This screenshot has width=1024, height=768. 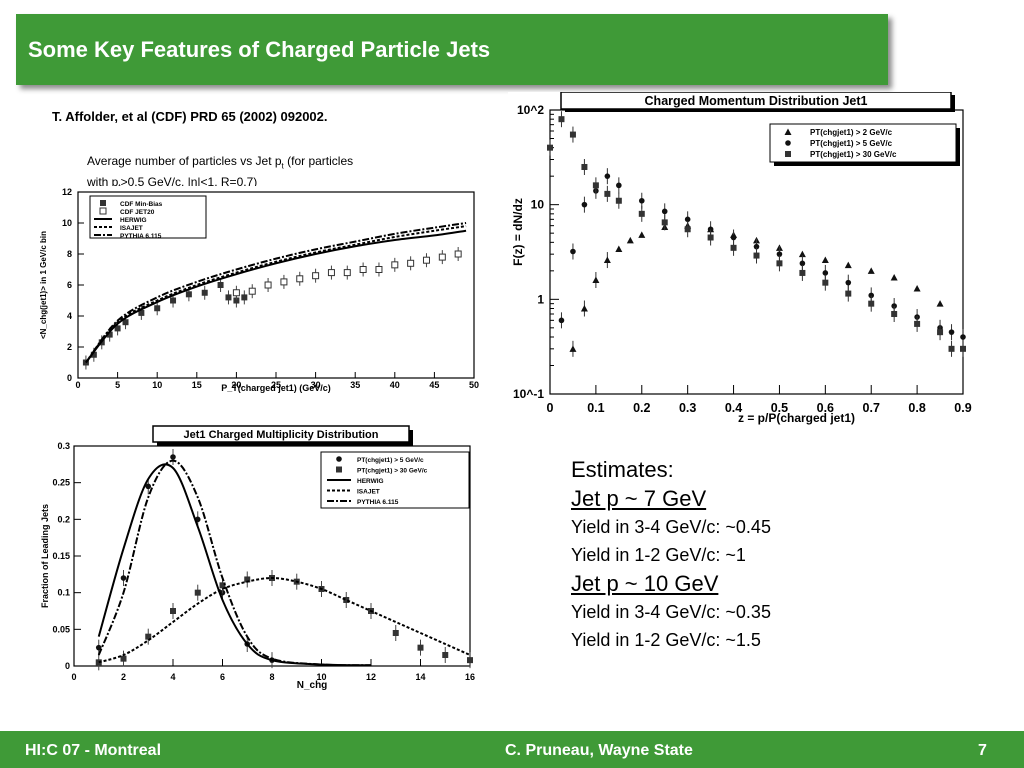 I want to click on chart3-legend-label: PYTHIA 6.115, so click(x=378, y=502).